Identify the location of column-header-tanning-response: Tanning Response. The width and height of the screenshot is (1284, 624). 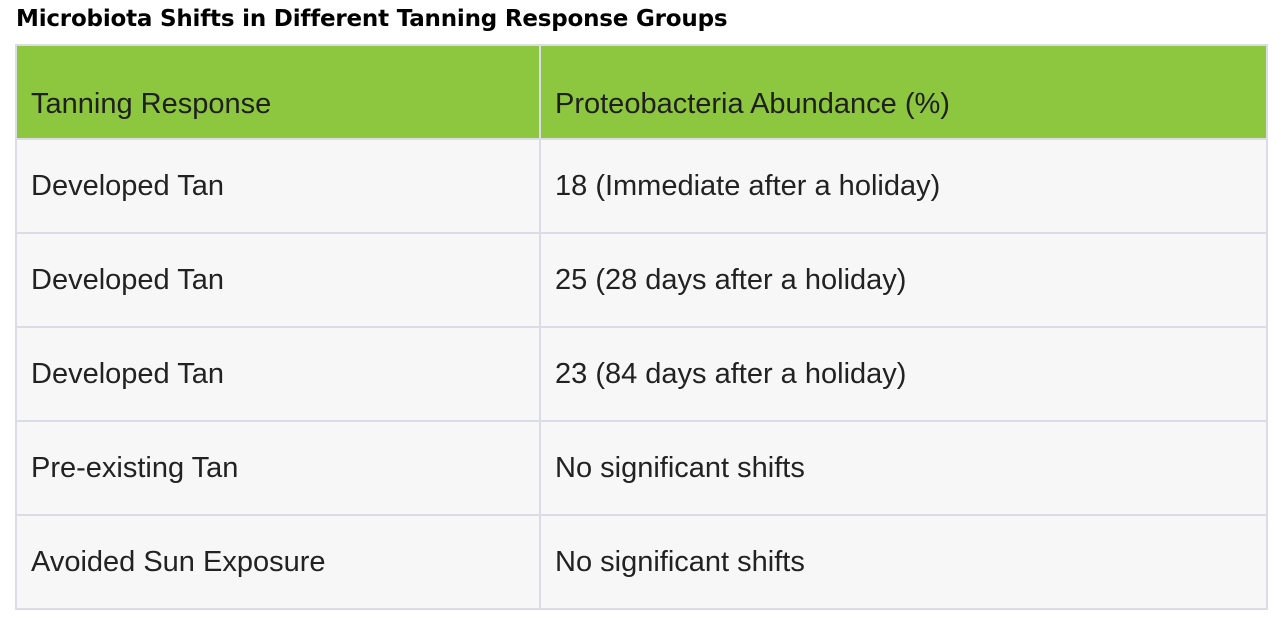
(278, 92).